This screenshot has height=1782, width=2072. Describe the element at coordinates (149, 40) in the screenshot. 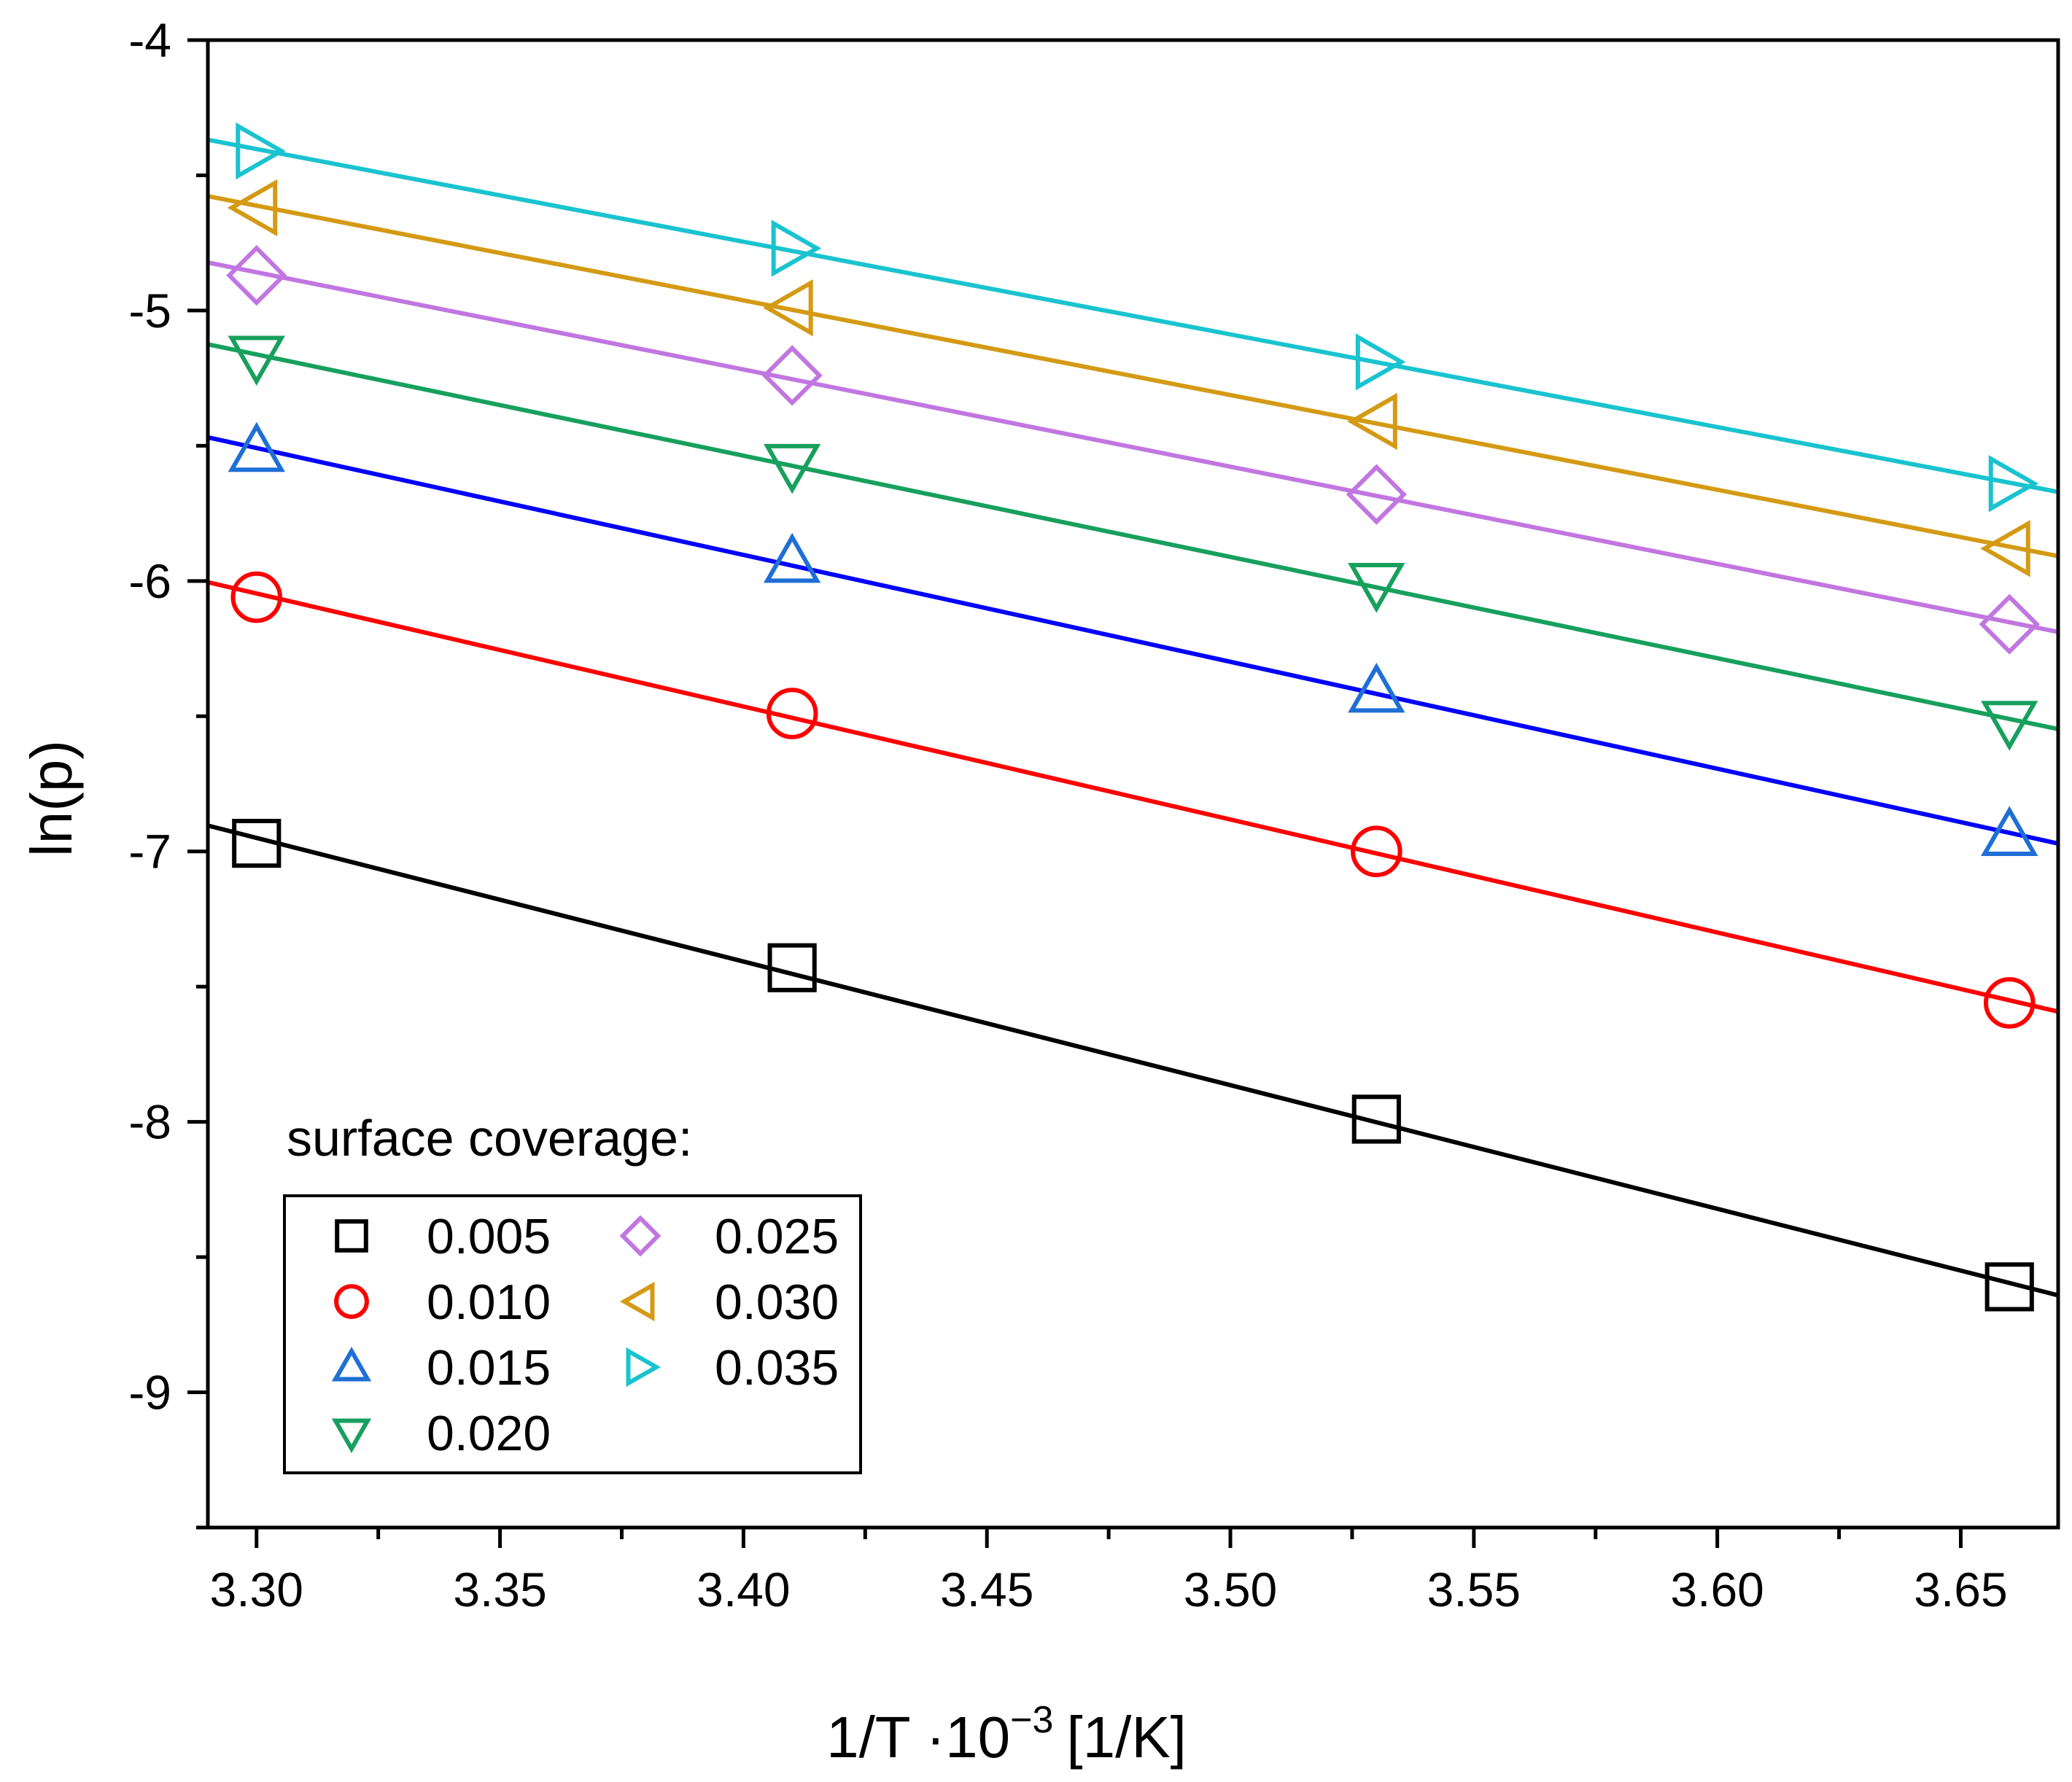

I see `y-tick-label: -4` at that location.